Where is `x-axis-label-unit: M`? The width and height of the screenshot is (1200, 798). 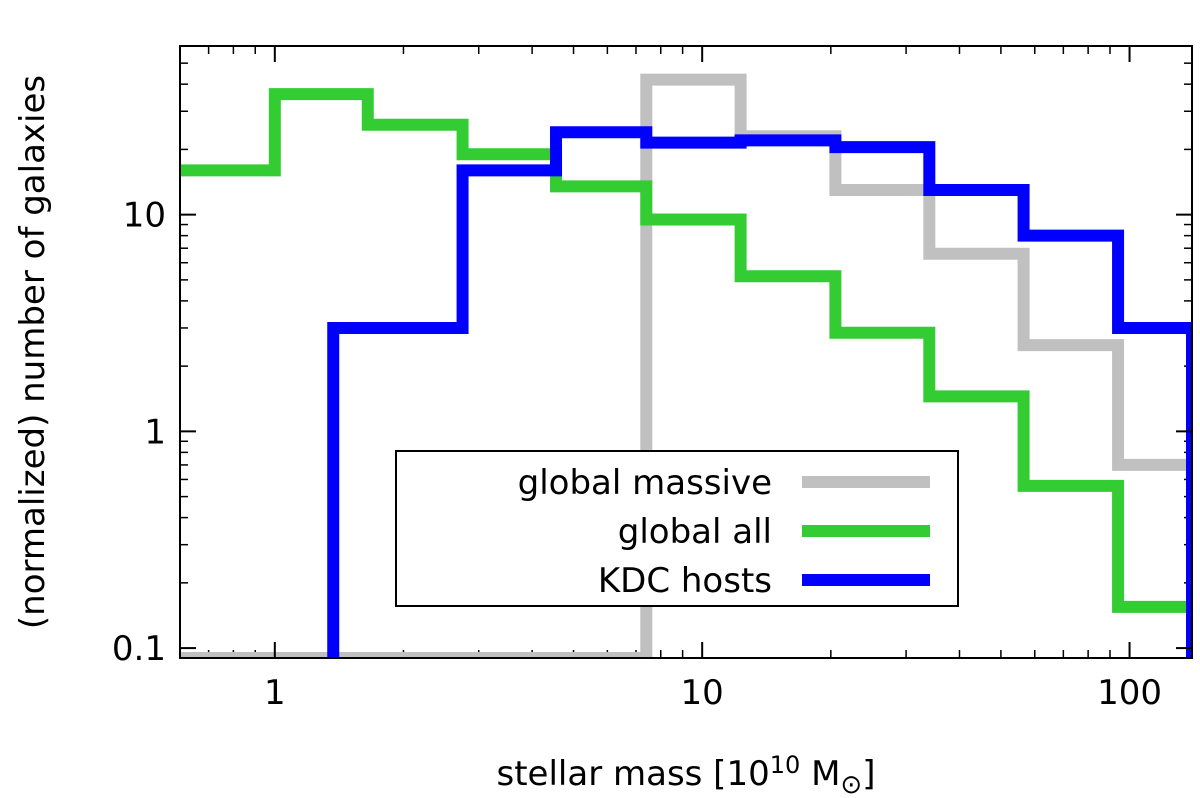 x-axis-label-unit: M is located at coordinates (820, 774).